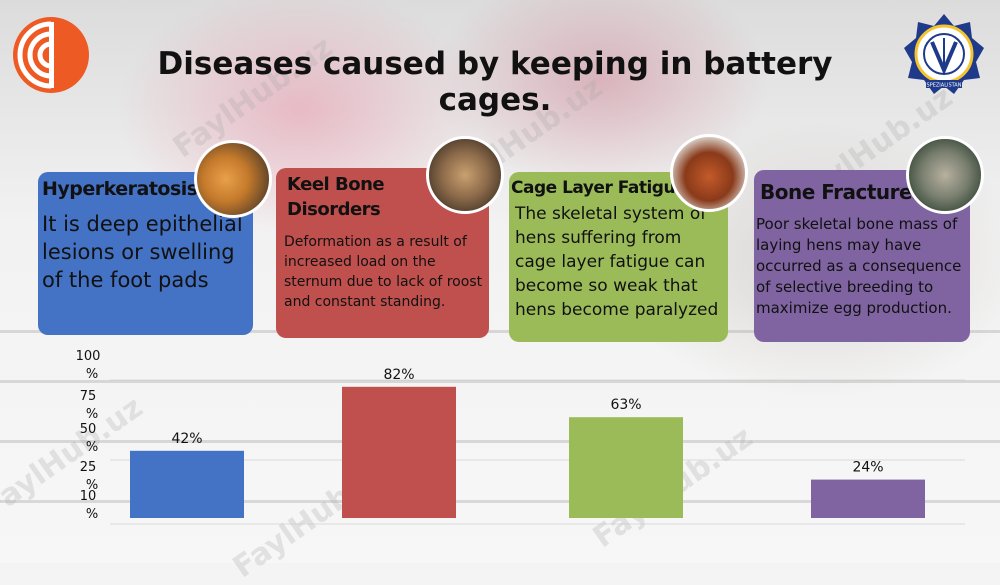 The image size is (1000, 585). Describe the element at coordinates (398, 375) in the screenshot. I see `bar-value-label: 82%` at that location.